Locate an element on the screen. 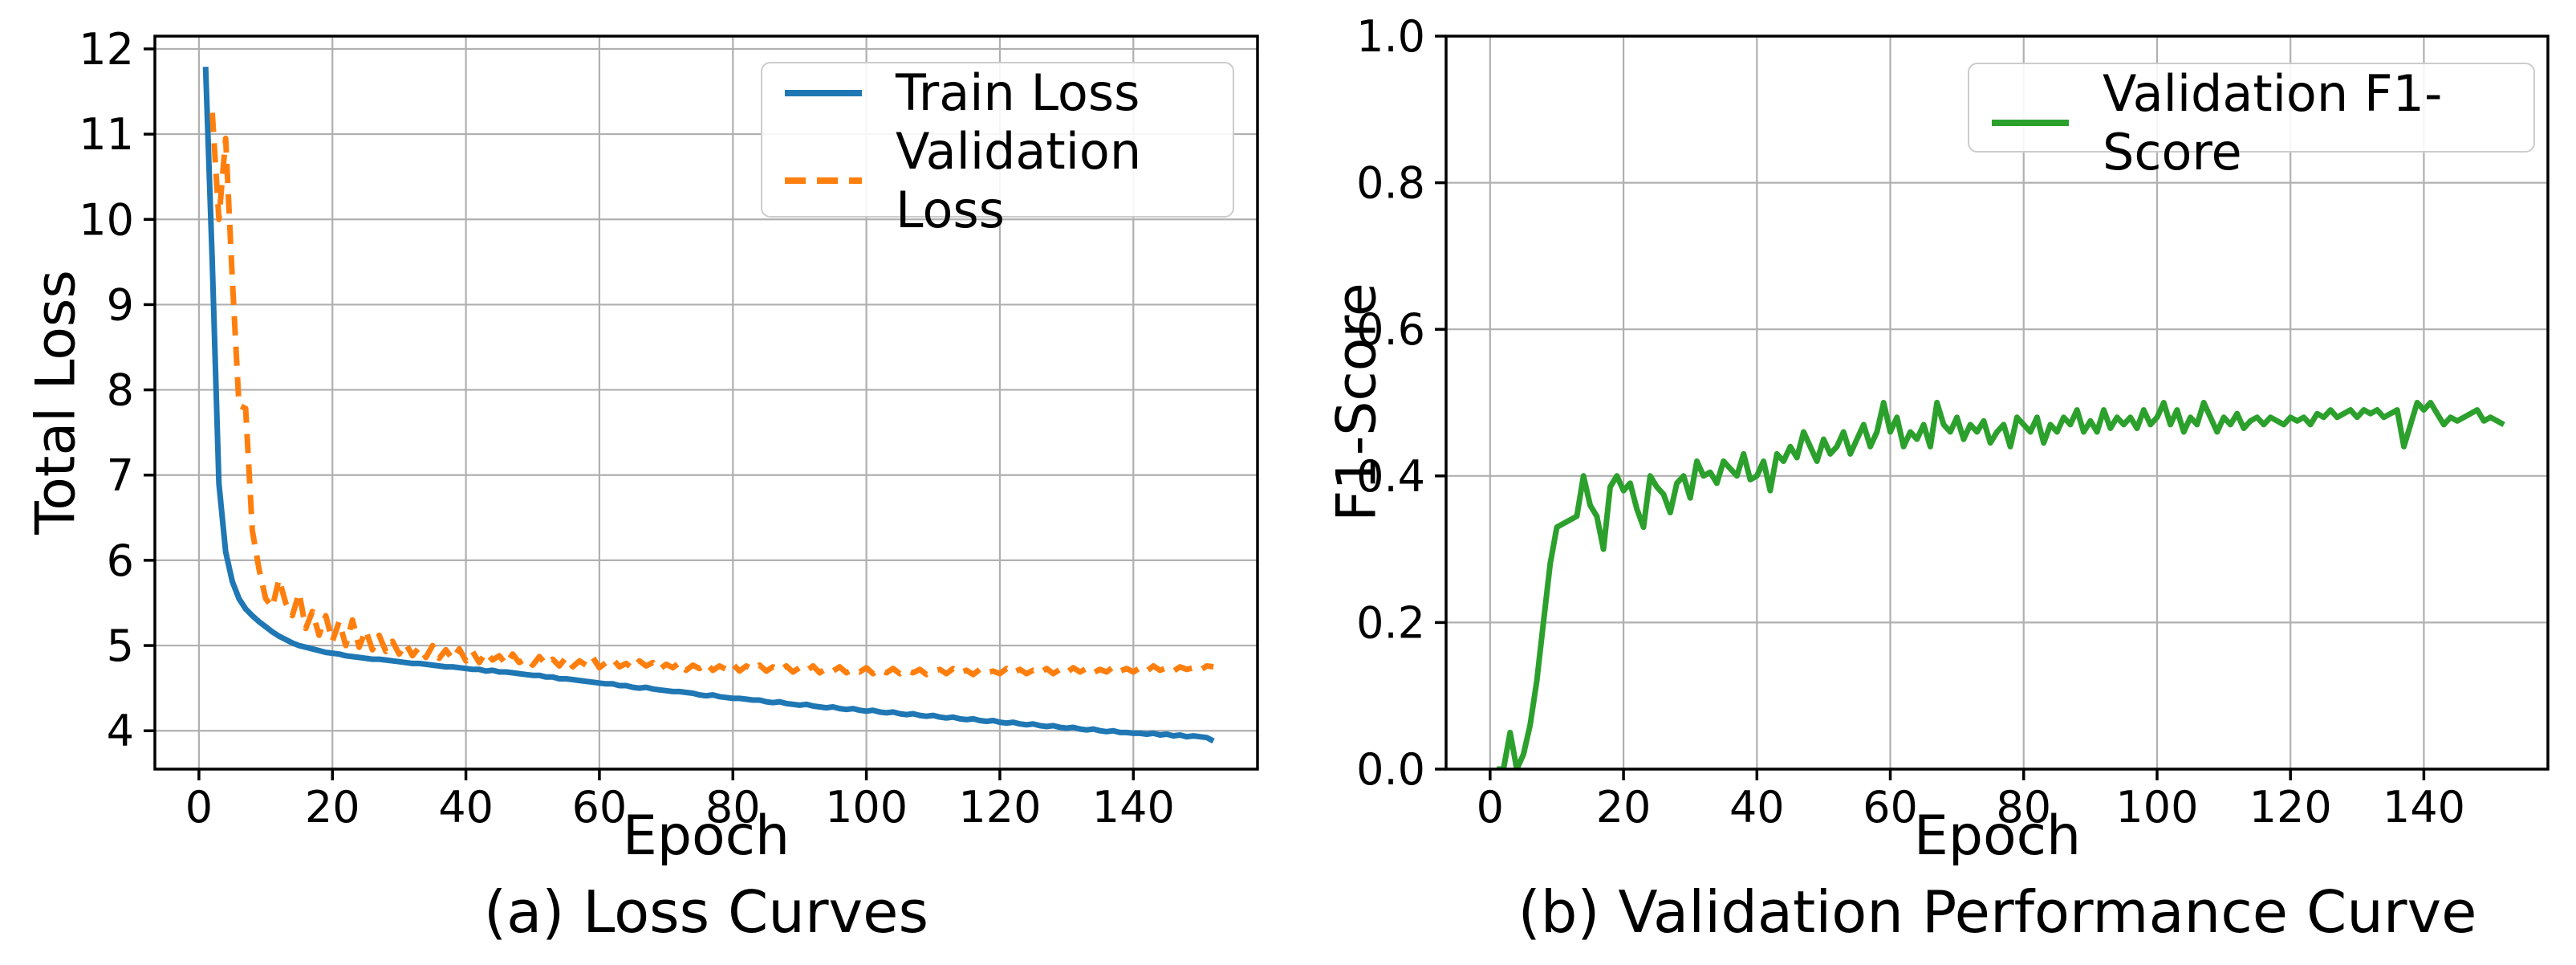 This screenshot has width=2576, height=965. y-tick-label: 8 is located at coordinates (120, 390).